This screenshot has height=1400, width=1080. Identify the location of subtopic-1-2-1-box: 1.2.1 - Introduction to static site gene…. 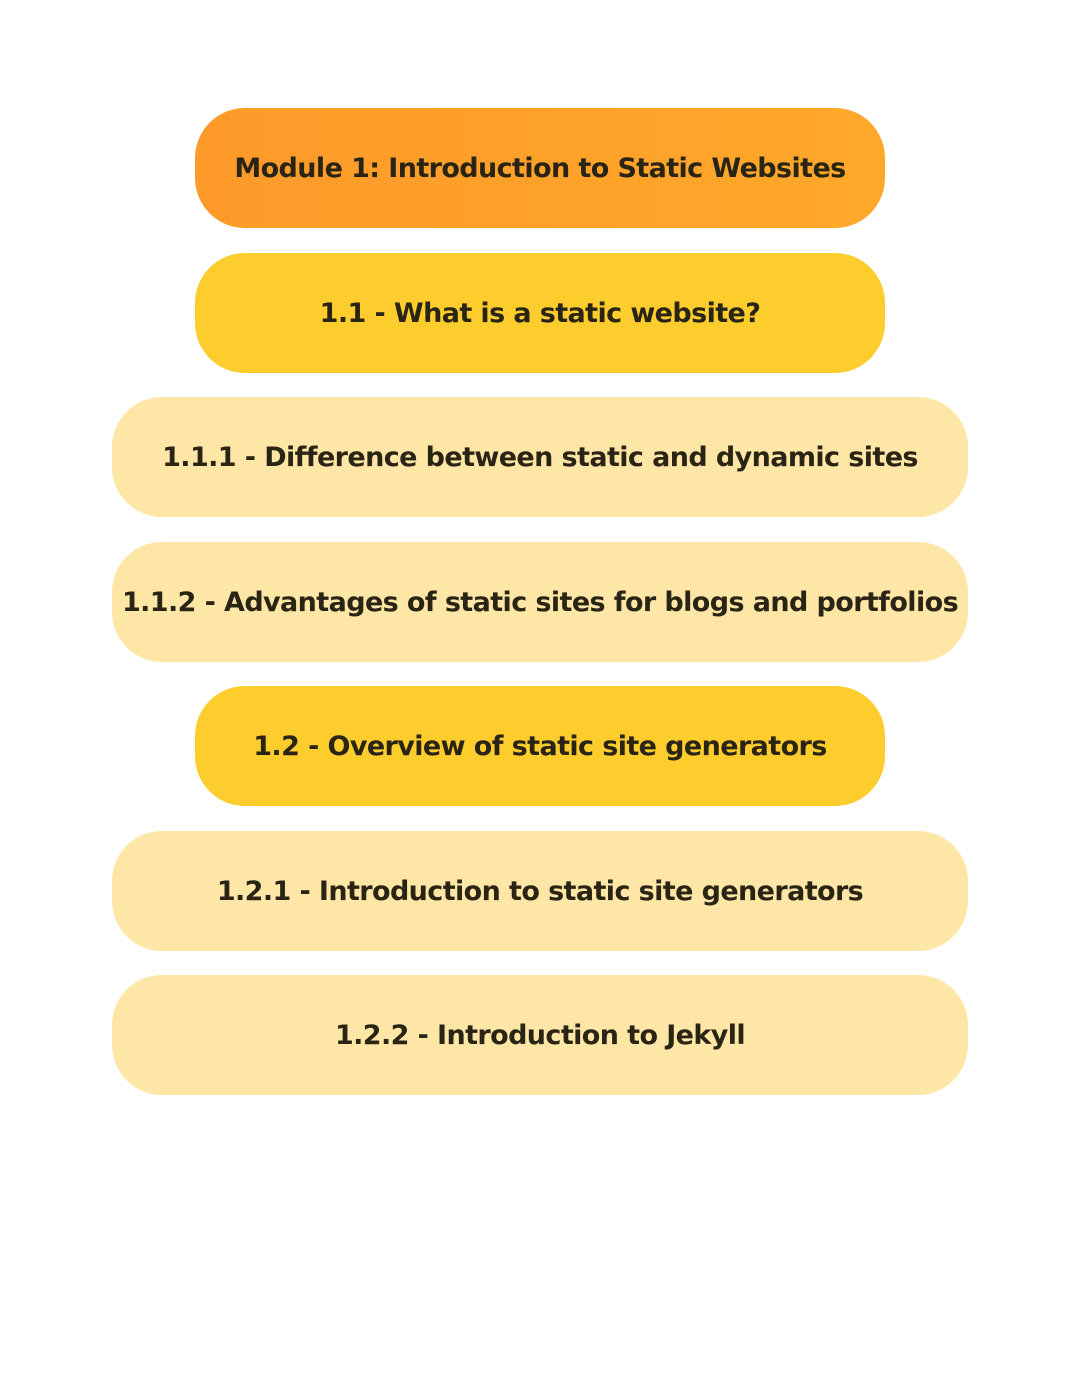
(540, 891).